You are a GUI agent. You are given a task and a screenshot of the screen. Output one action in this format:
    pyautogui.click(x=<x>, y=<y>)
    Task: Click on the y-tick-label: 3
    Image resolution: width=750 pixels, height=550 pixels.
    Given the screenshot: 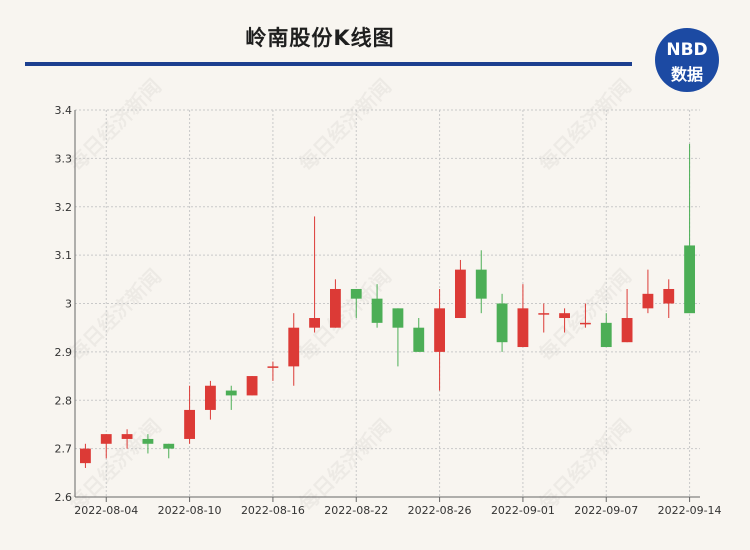 What is the action you would take?
    pyautogui.click(x=68, y=304)
    